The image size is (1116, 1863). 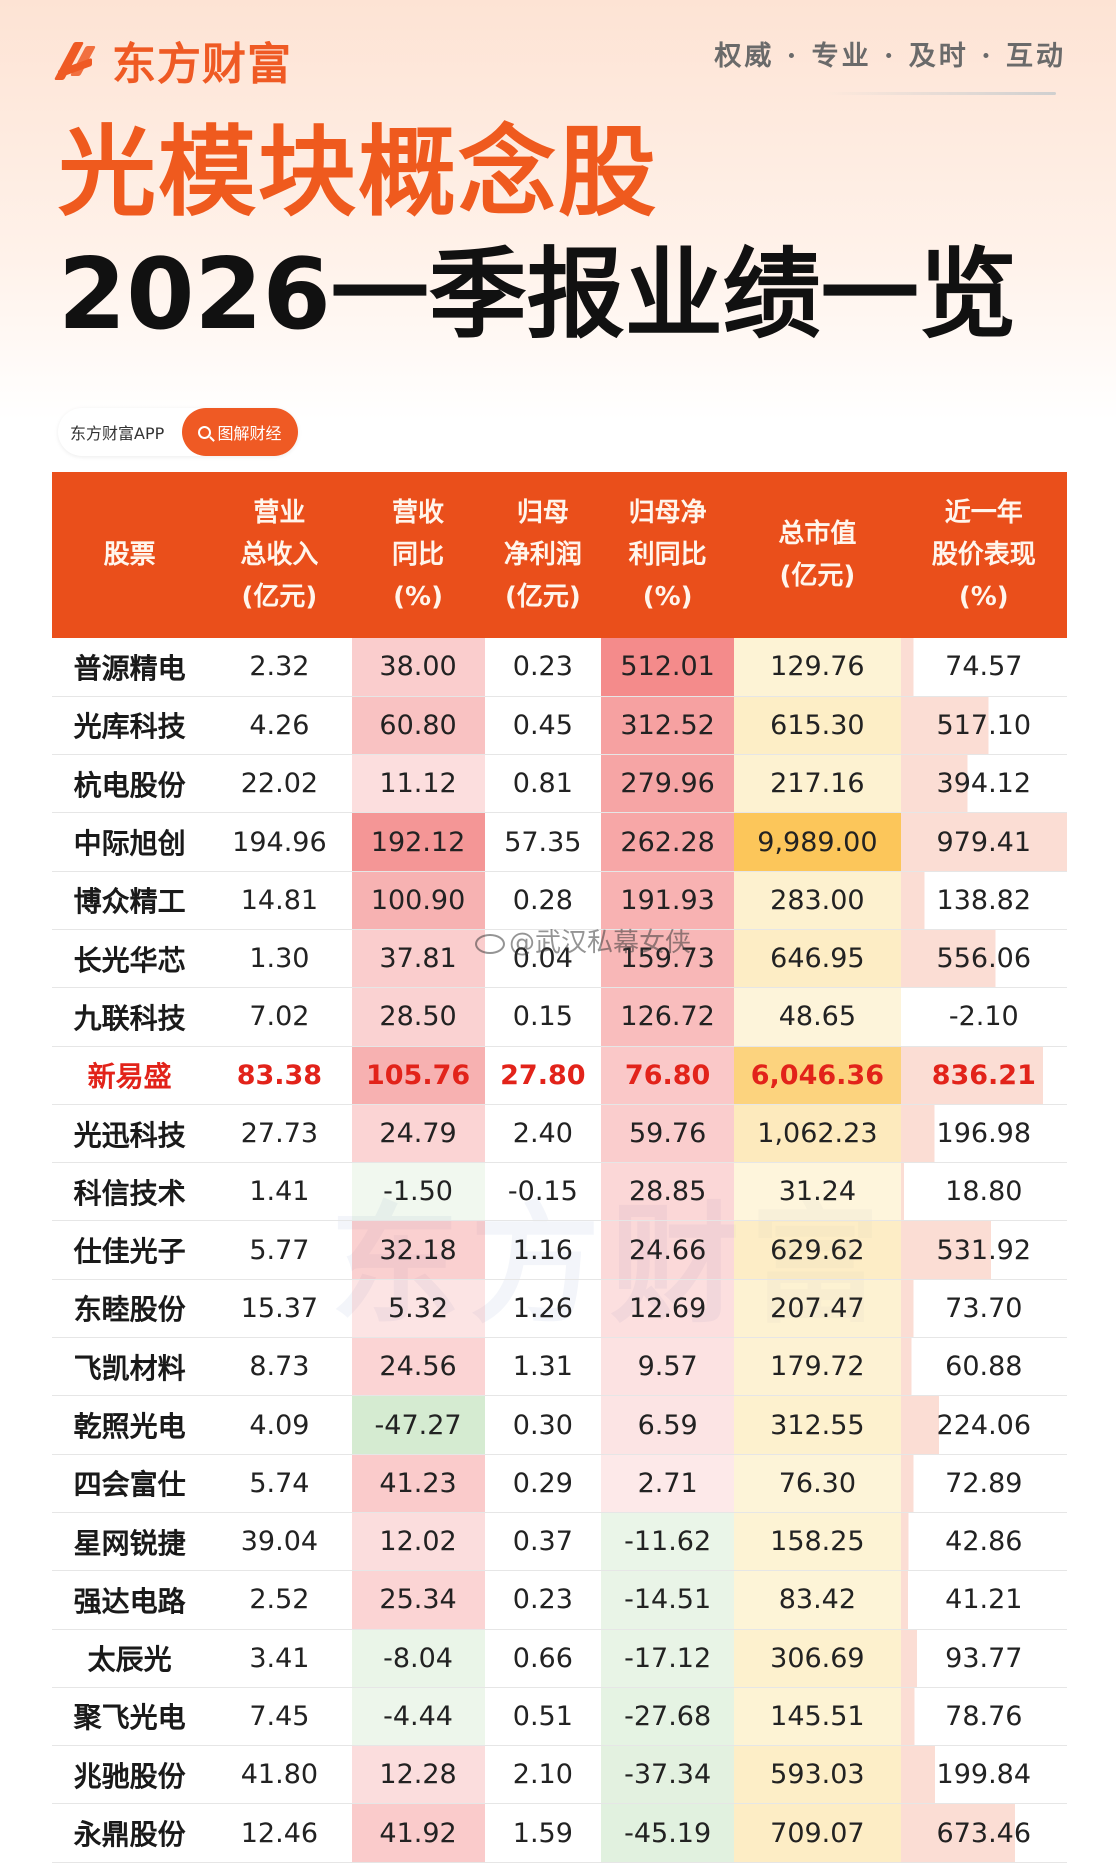 What do you see at coordinates (941, 93) in the screenshot?
I see `motto-underline` at bounding box center [941, 93].